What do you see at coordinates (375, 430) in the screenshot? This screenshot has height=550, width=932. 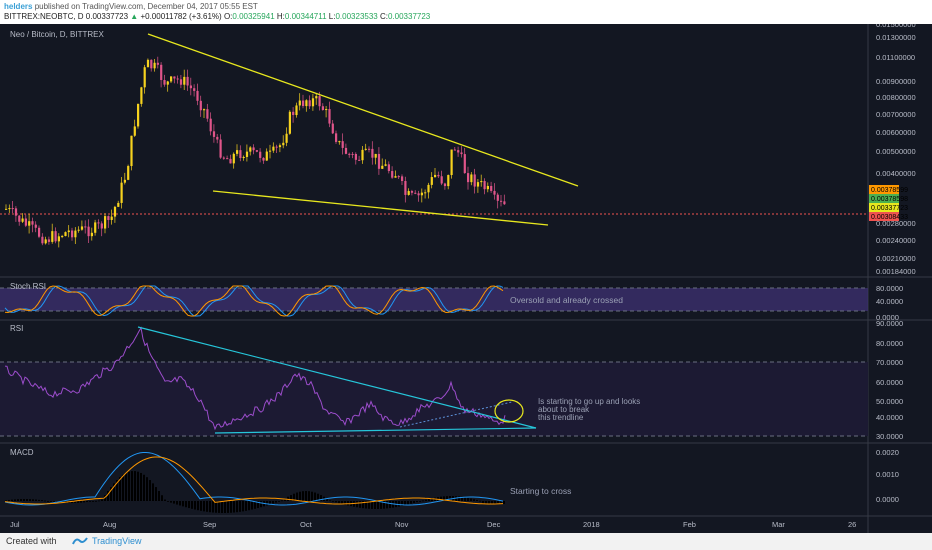 I see `rsi-lower-trendline` at bounding box center [375, 430].